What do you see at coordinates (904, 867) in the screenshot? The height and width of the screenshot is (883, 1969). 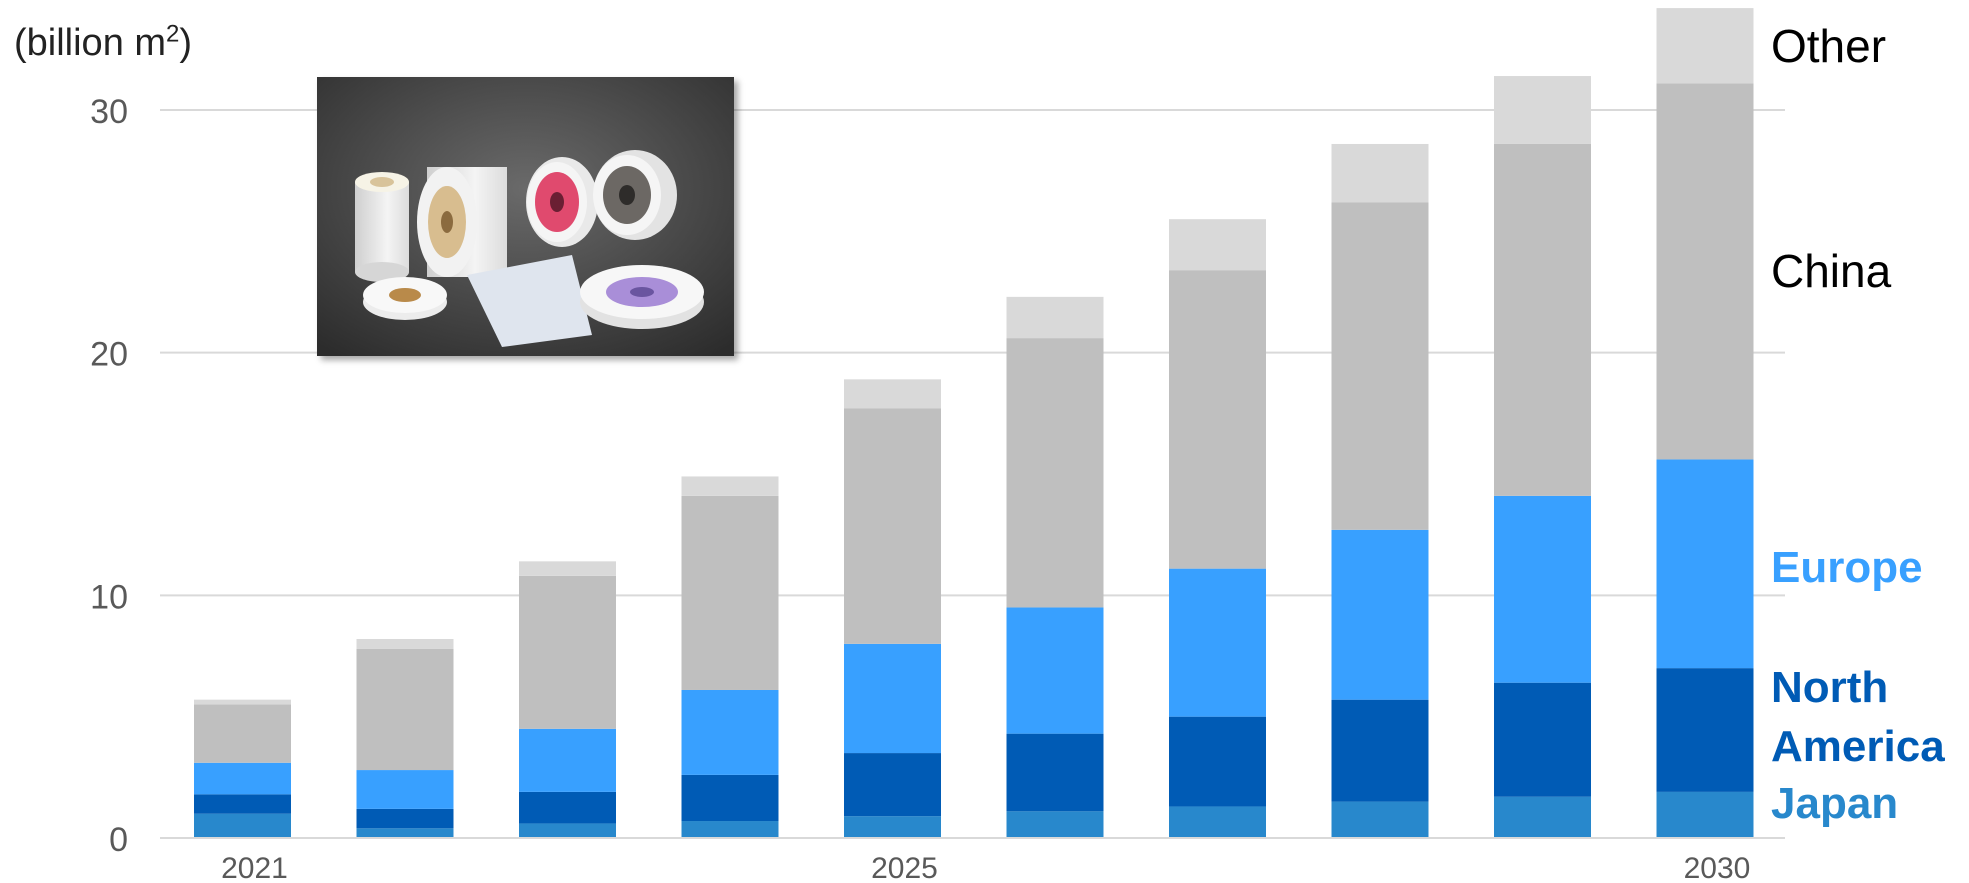 I see `x-tick-label: 2025` at bounding box center [904, 867].